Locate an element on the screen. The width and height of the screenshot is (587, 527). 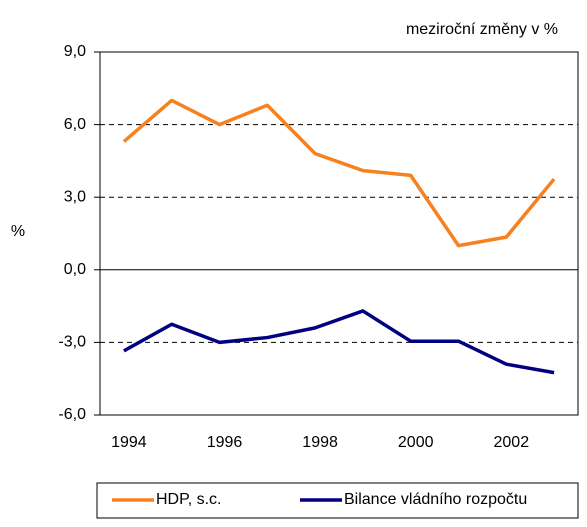
series-line is located at coordinates (339, 342).